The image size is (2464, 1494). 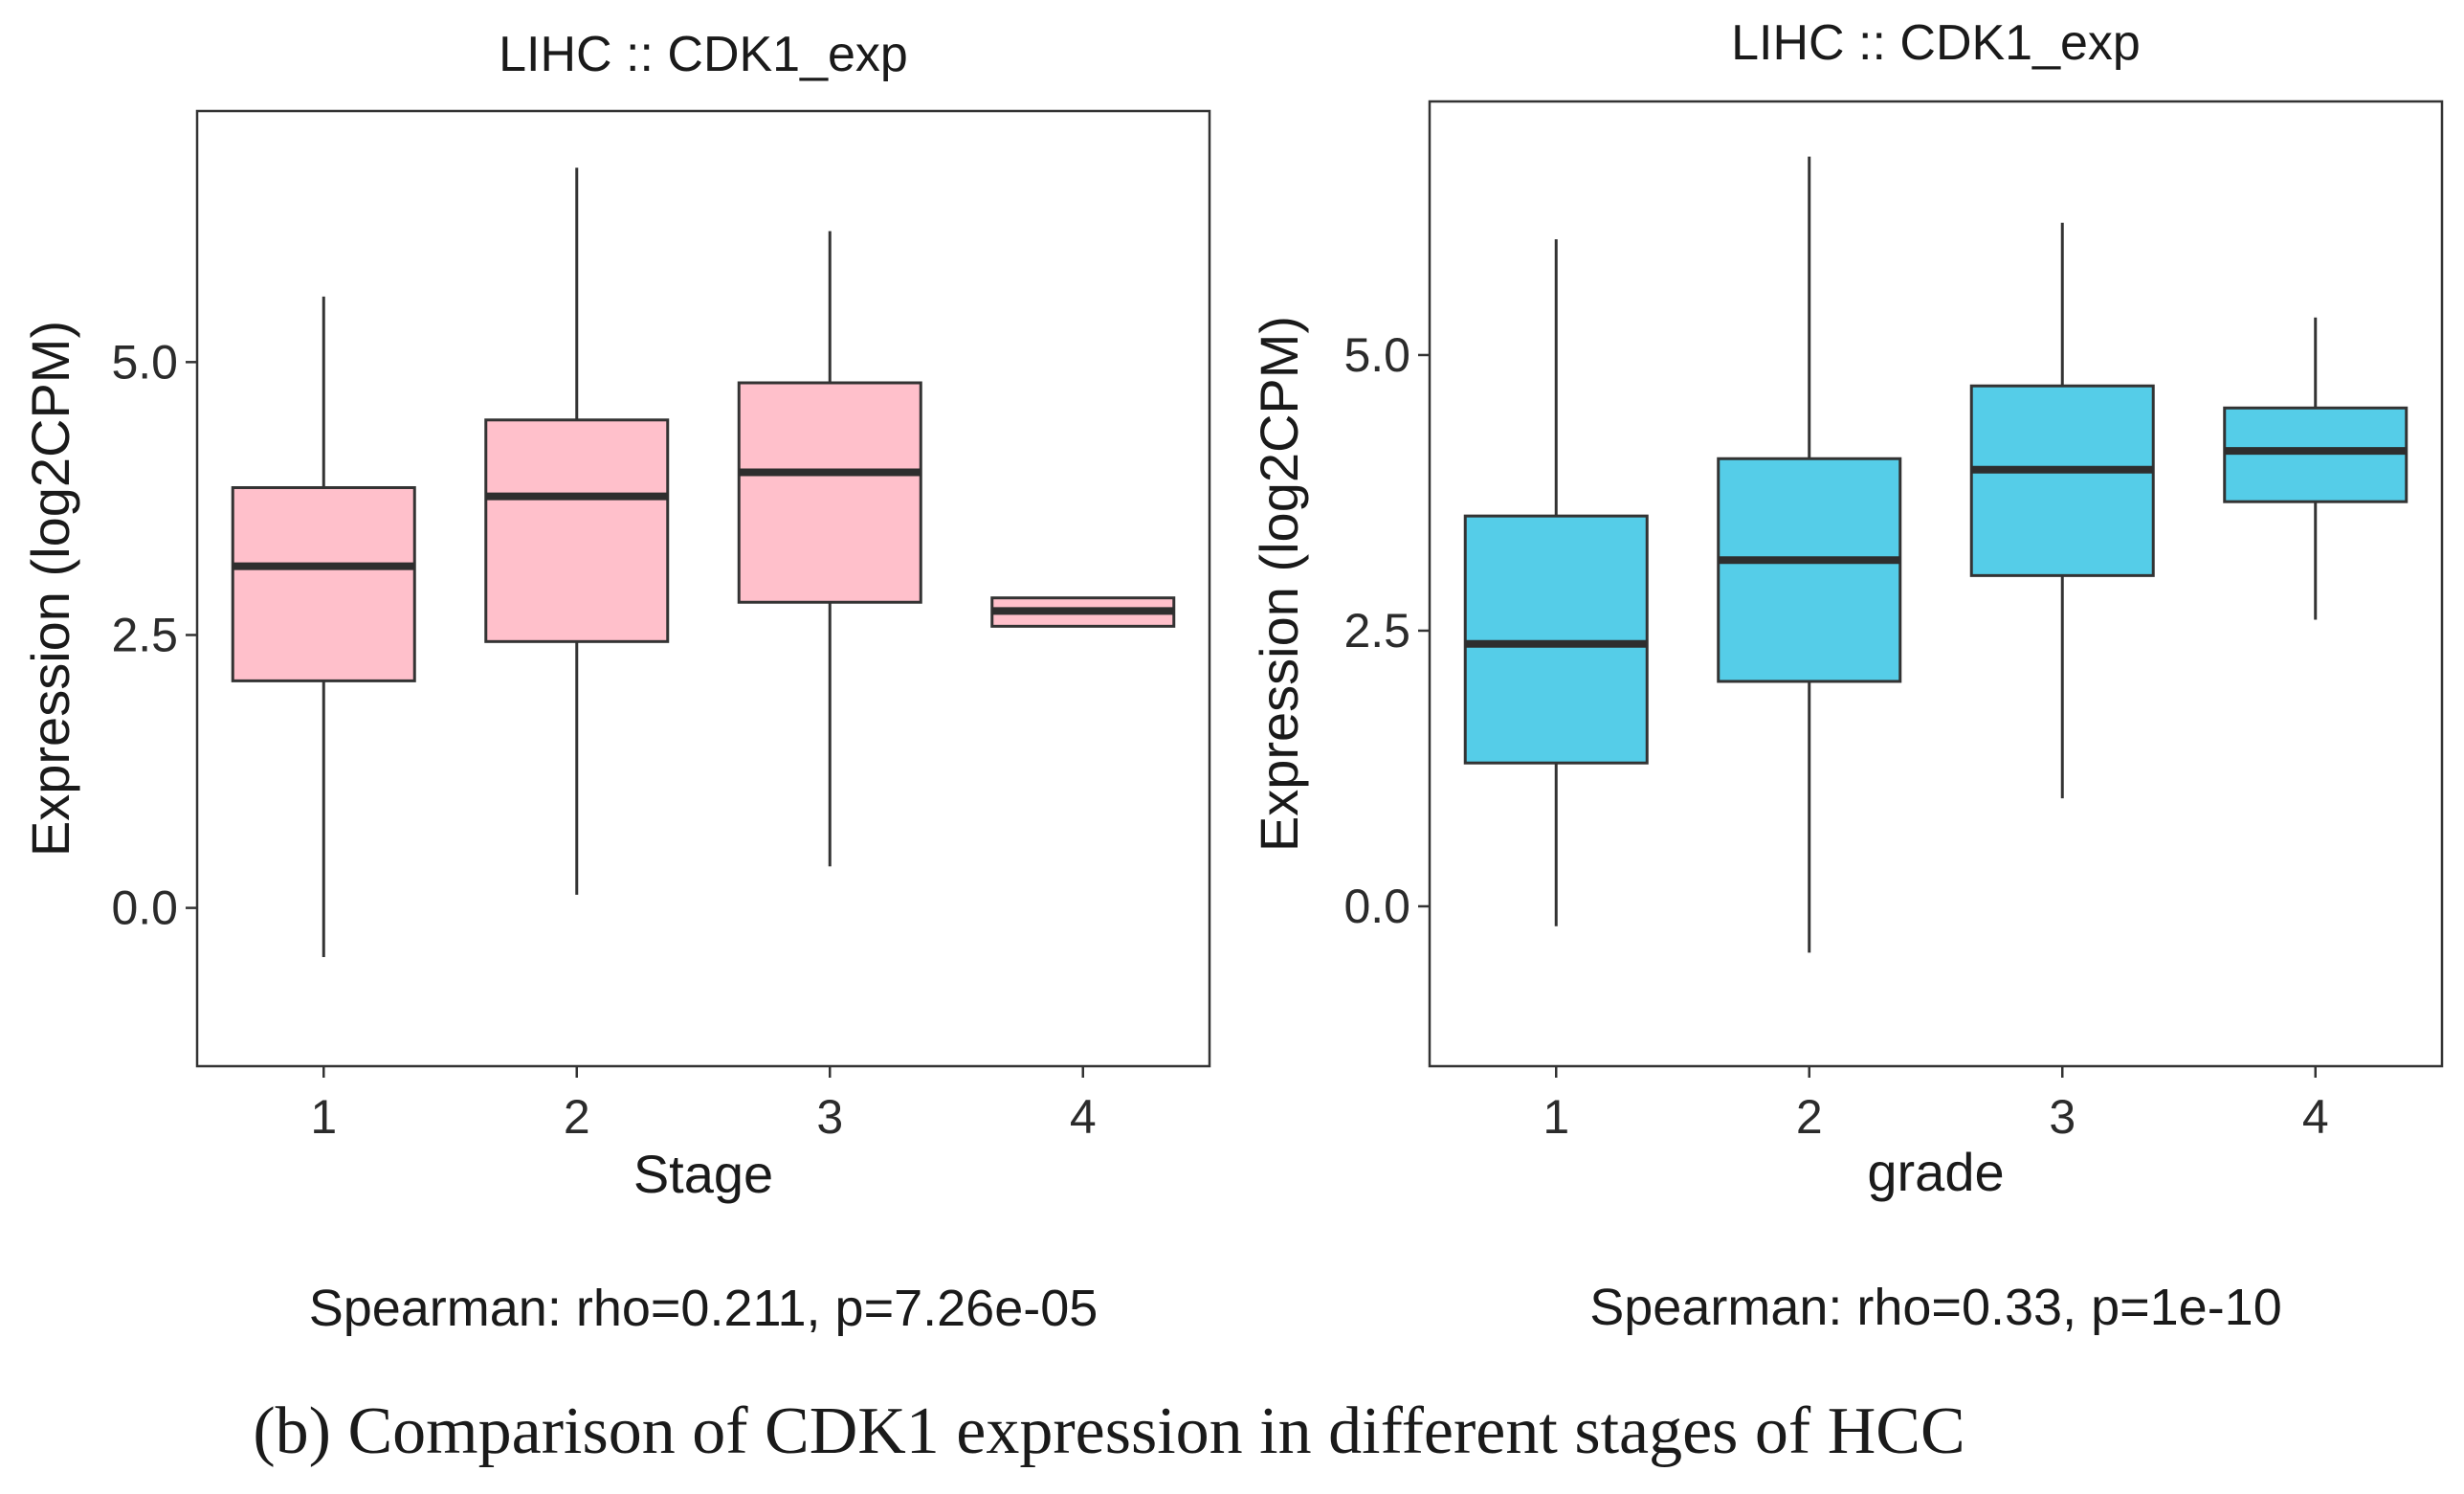 What do you see at coordinates (703, 1174) in the screenshot?
I see `x-axis-label: Stage` at bounding box center [703, 1174].